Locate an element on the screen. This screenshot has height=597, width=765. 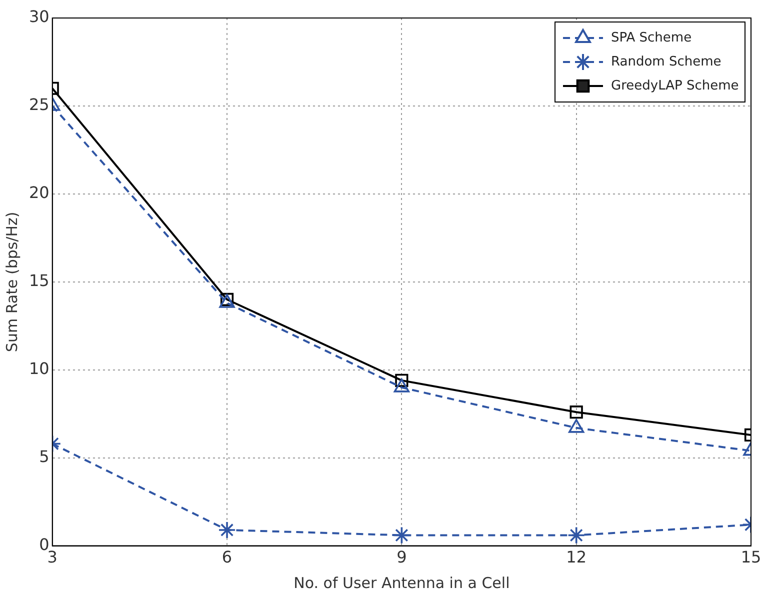
x-tick-label: 12 is located at coordinates (576, 557).